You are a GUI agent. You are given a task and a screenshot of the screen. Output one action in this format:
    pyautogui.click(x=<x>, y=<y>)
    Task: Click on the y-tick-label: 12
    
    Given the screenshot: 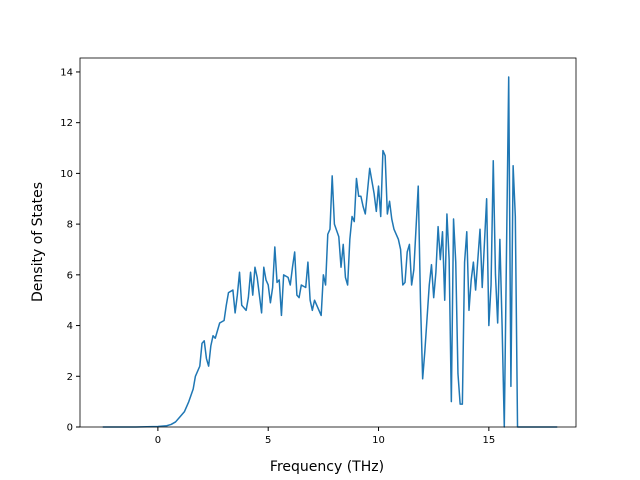 What is the action you would take?
    pyautogui.click(x=66, y=123)
    